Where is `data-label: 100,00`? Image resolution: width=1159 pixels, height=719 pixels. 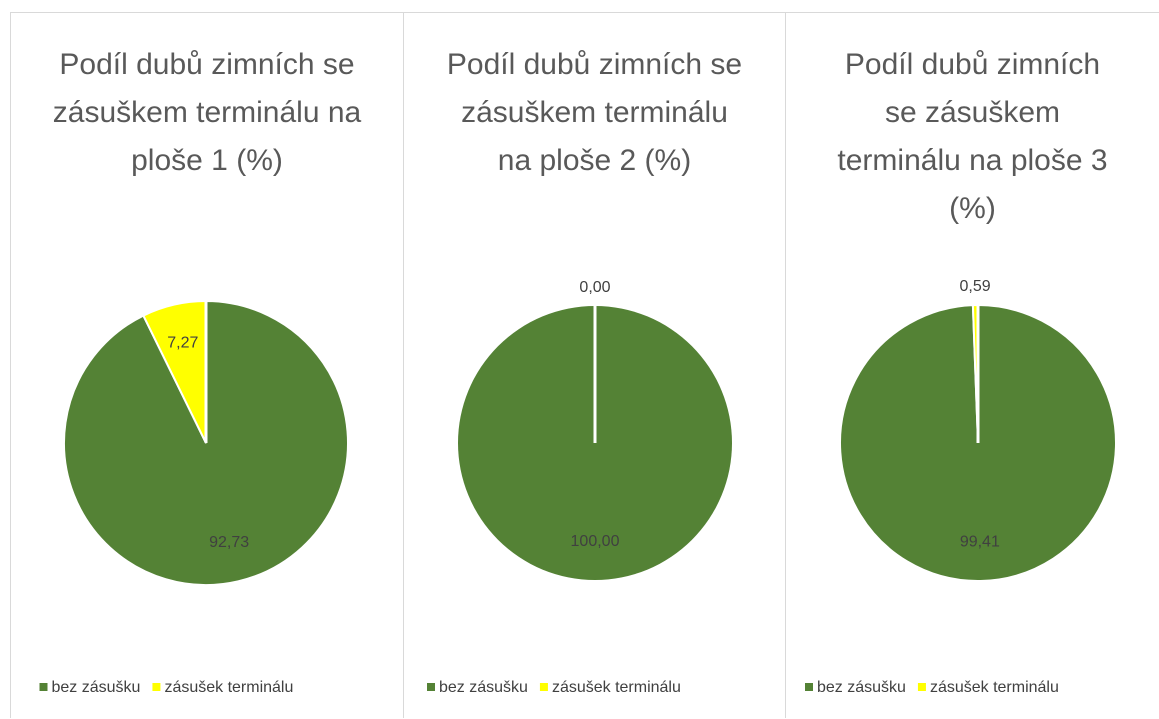 data-label: 100,00 is located at coordinates (595, 541).